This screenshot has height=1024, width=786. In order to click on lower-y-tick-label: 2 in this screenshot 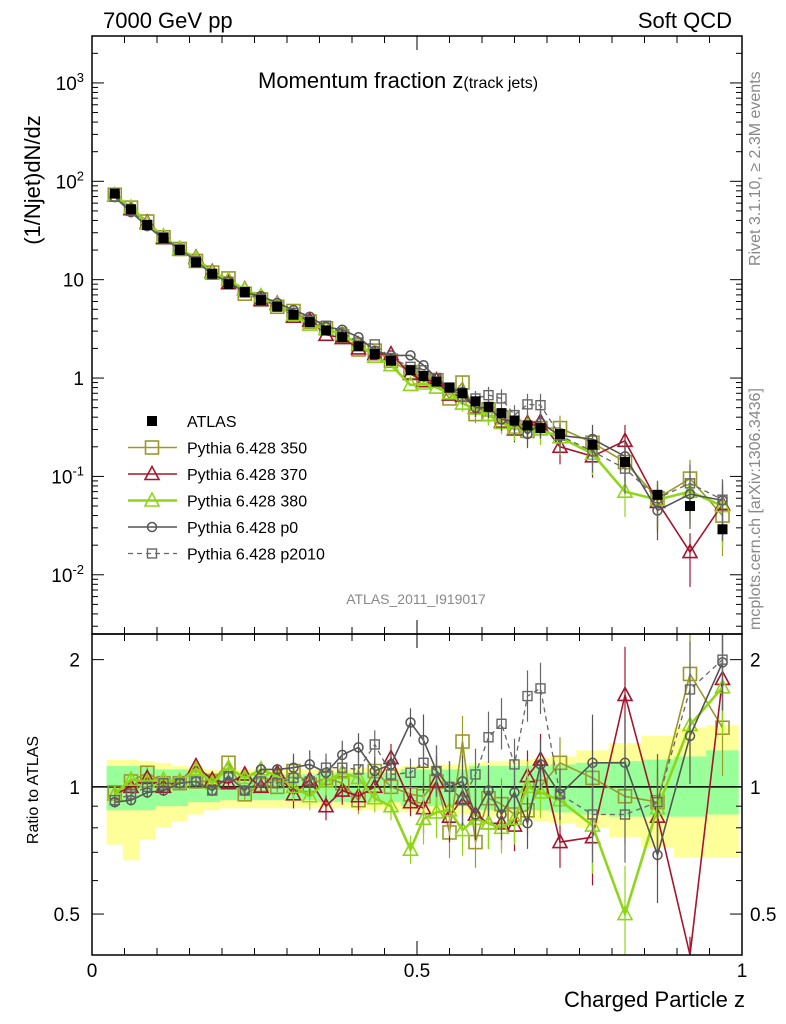, I will do `click(74, 661)`.